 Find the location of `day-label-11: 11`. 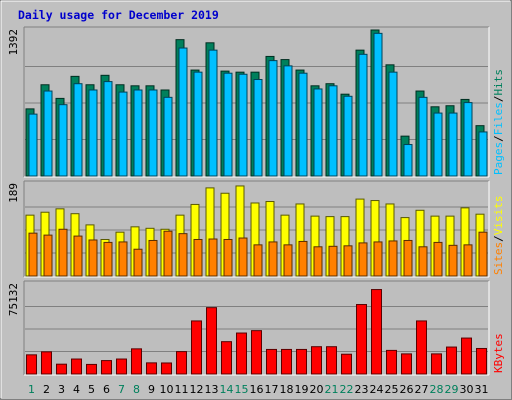

day-label-11: 11 is located at coordinates (182, 389).